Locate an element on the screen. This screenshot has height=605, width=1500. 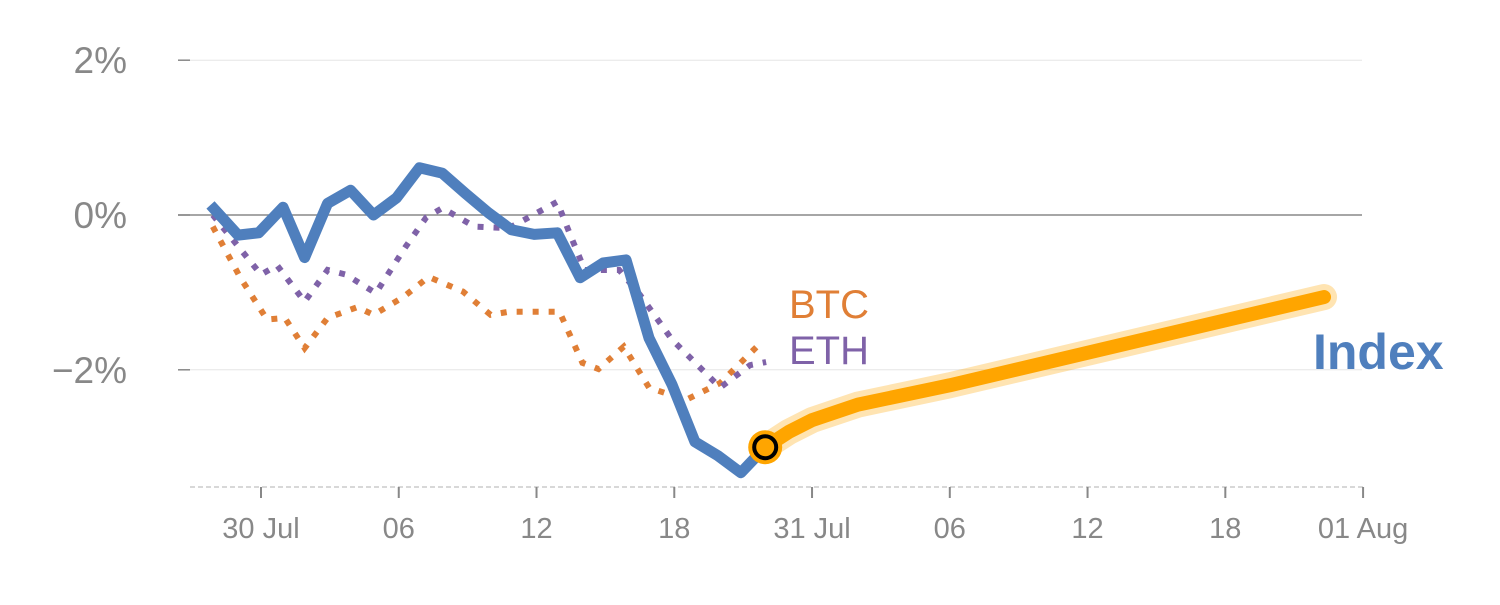
y-tick-label: 0% is located at coordinates (100, 215).